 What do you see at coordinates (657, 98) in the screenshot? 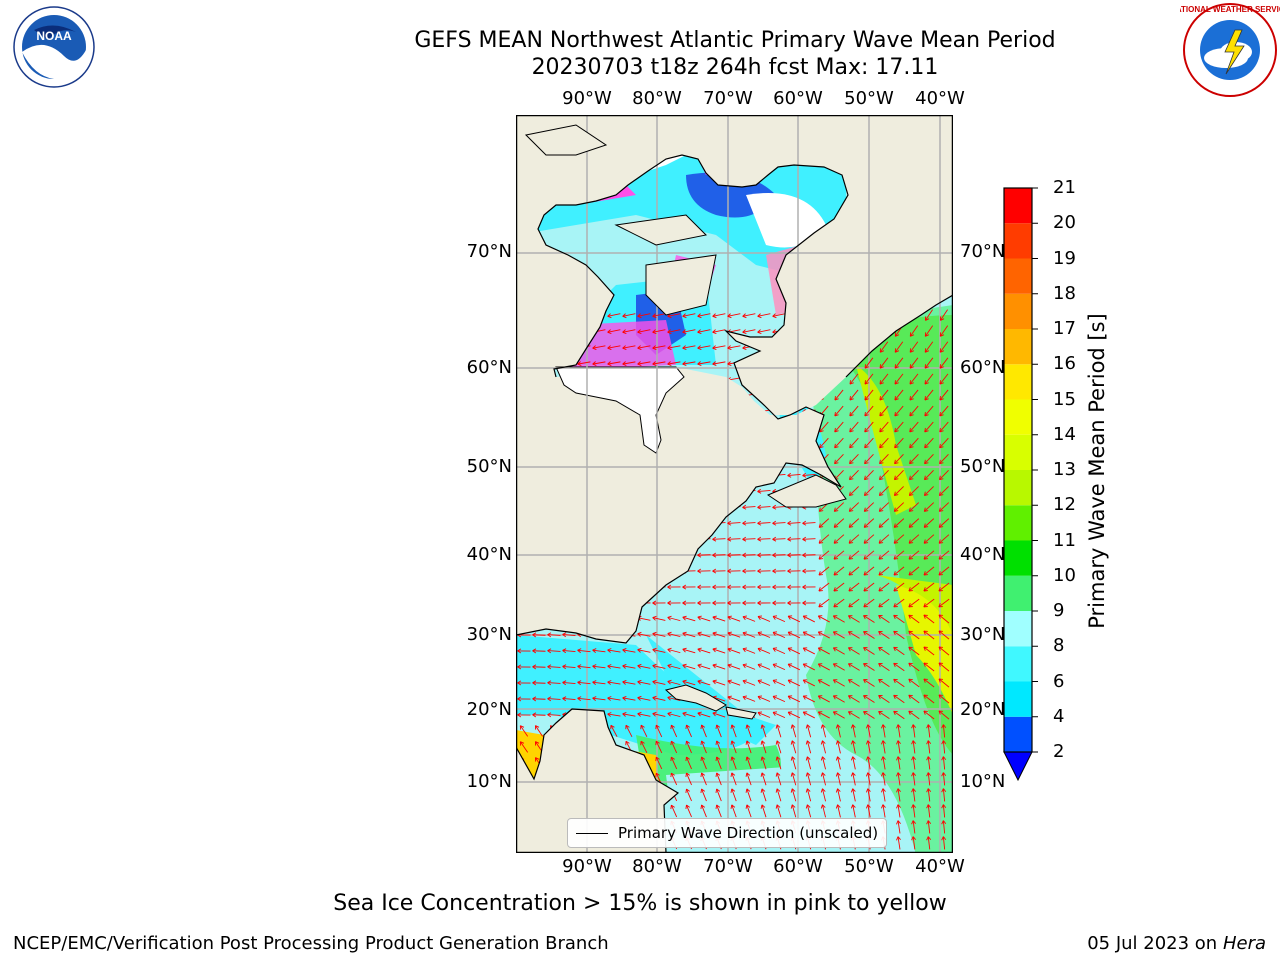
I see `lon-tick-top: 80°W` at bounding box center [657, 98].